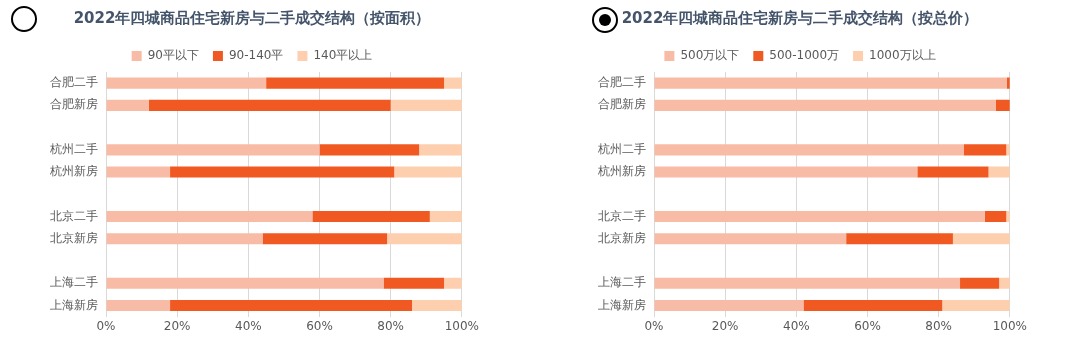 This screenshot has height=343, width=1080. I want to click on chart-title: 2022年四城商品住宅新房与二手成交结构（按总价）, so click(800, 17).